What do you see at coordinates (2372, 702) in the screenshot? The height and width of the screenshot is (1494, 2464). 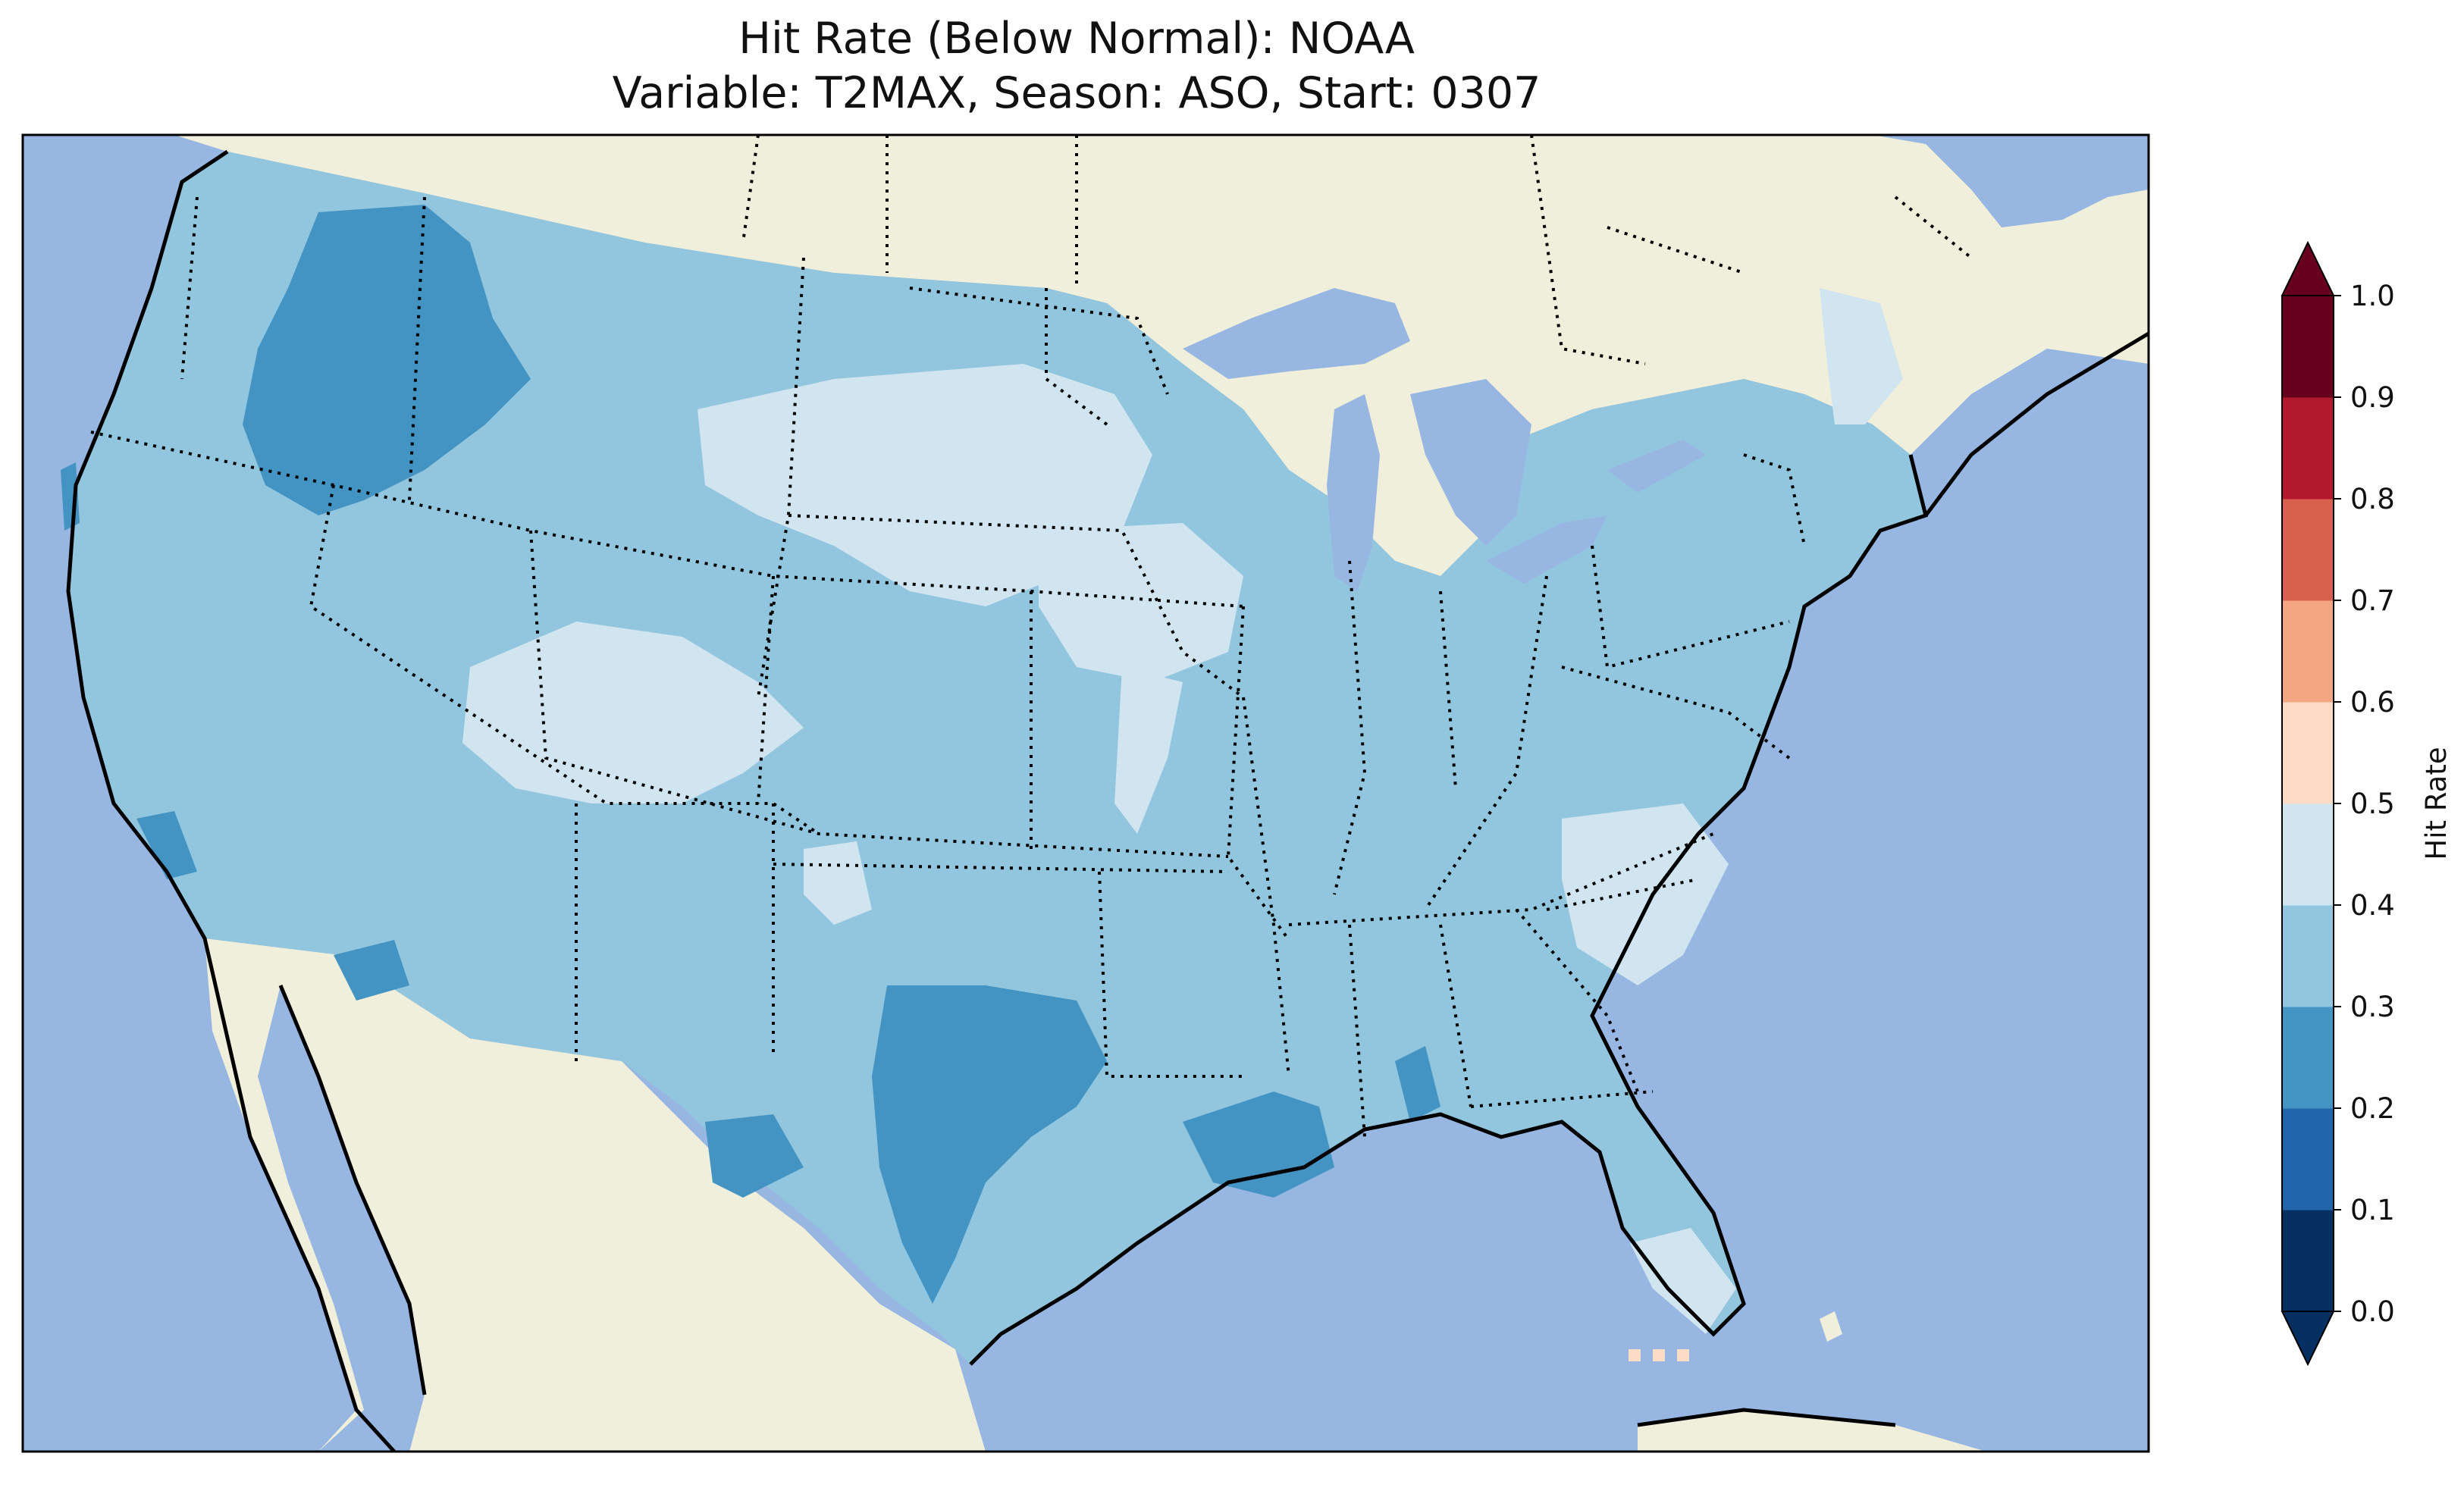 I see `colorbar-tick-label: 0.6` at bounding box center [2372, 702].